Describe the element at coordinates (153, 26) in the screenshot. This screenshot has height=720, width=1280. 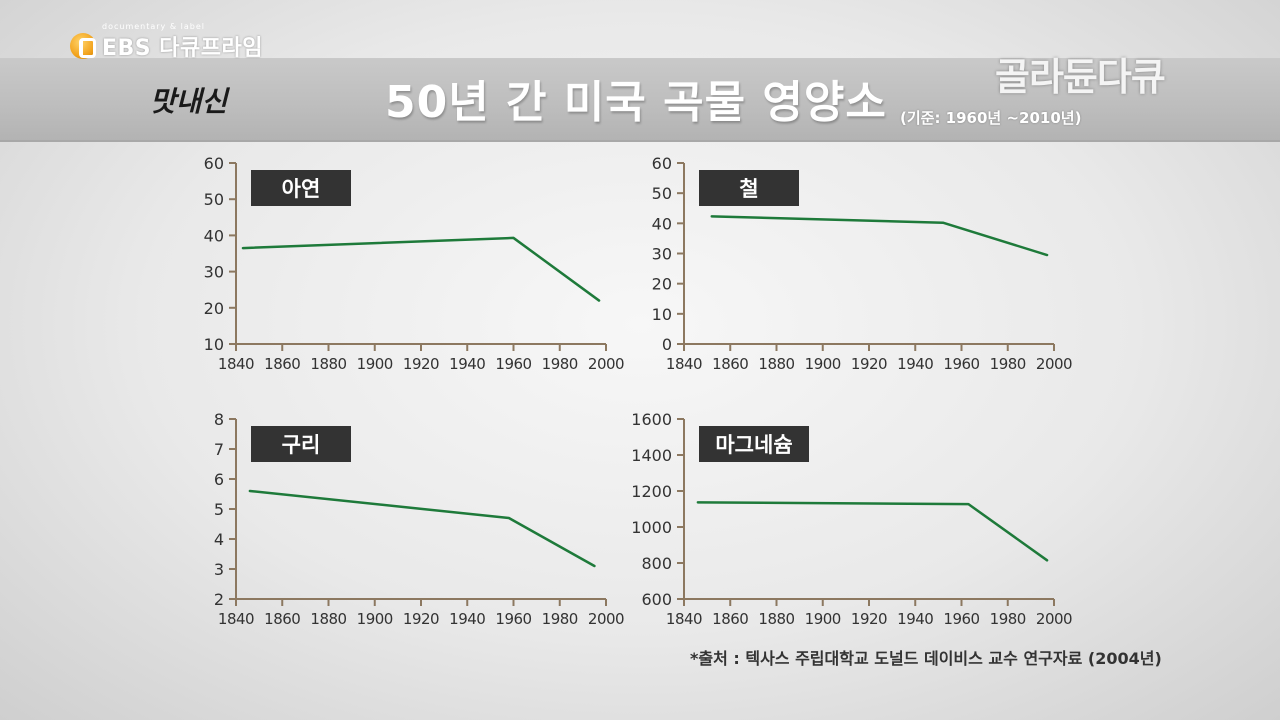
I see `ebs-small-text: documentary & label` at that location.